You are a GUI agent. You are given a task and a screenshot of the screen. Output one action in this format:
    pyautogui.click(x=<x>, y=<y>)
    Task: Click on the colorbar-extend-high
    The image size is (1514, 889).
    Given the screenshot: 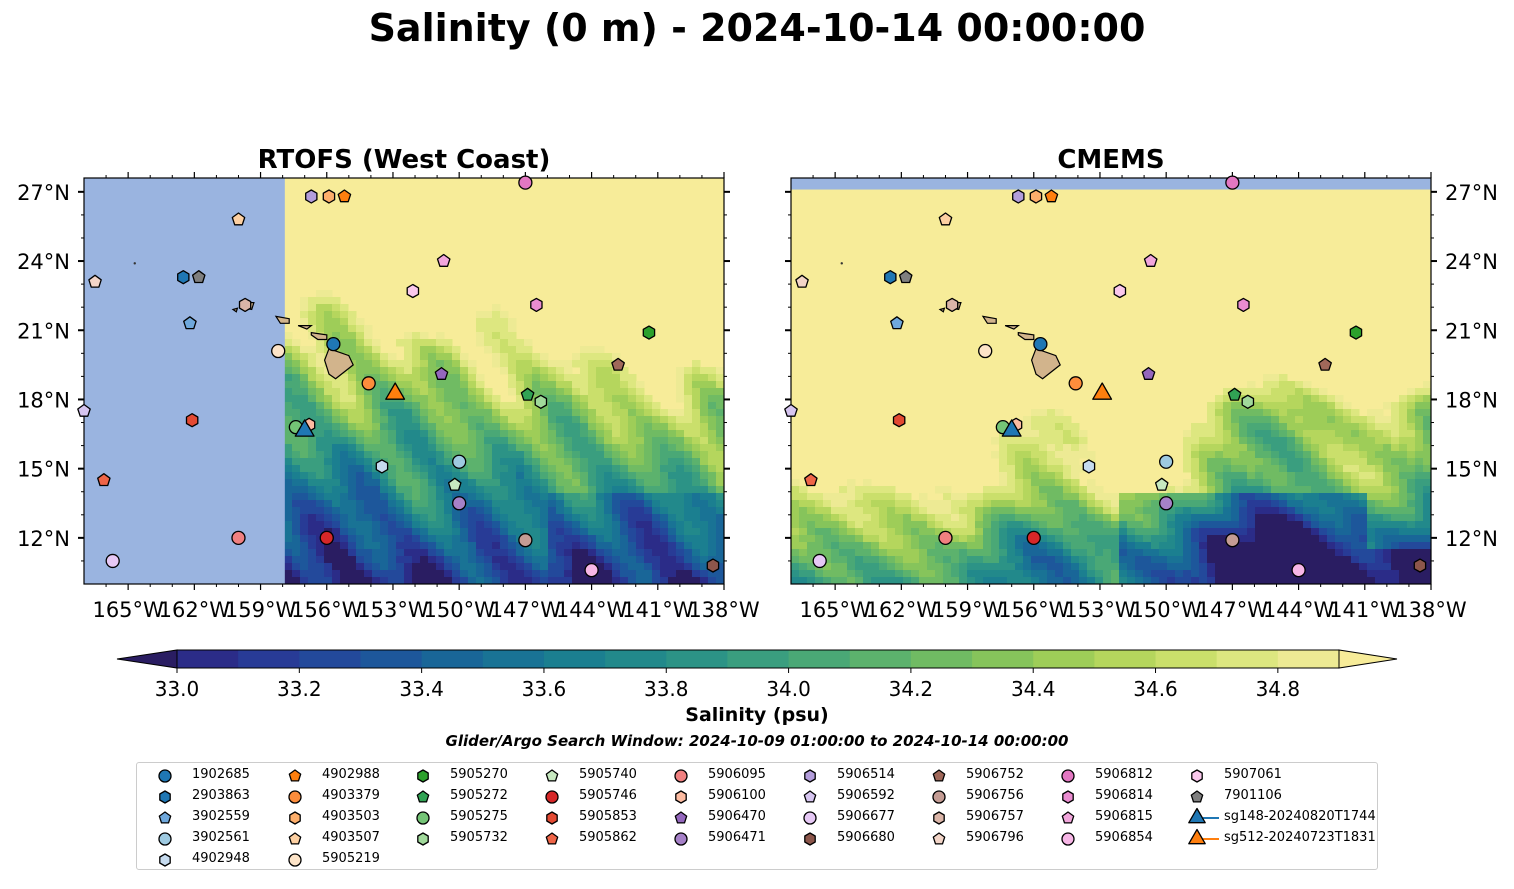 What is the action you would take?
    pyautogui.click(x=1368, y=659)
    